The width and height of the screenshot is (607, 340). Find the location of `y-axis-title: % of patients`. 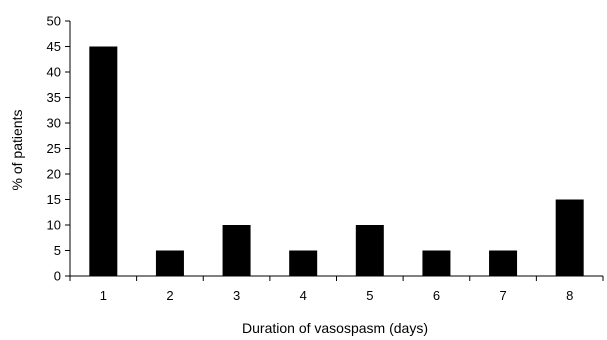

y-axis-title: % of patients is located at coordinates (17, 150).